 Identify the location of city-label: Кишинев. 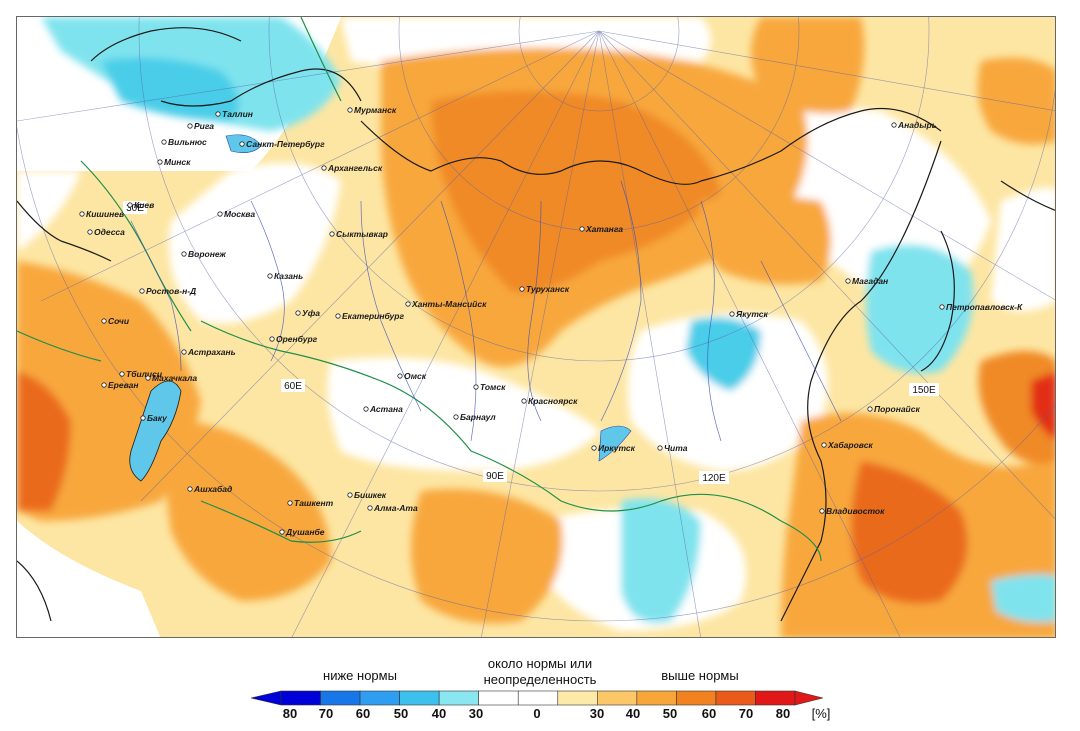
(105, 214).